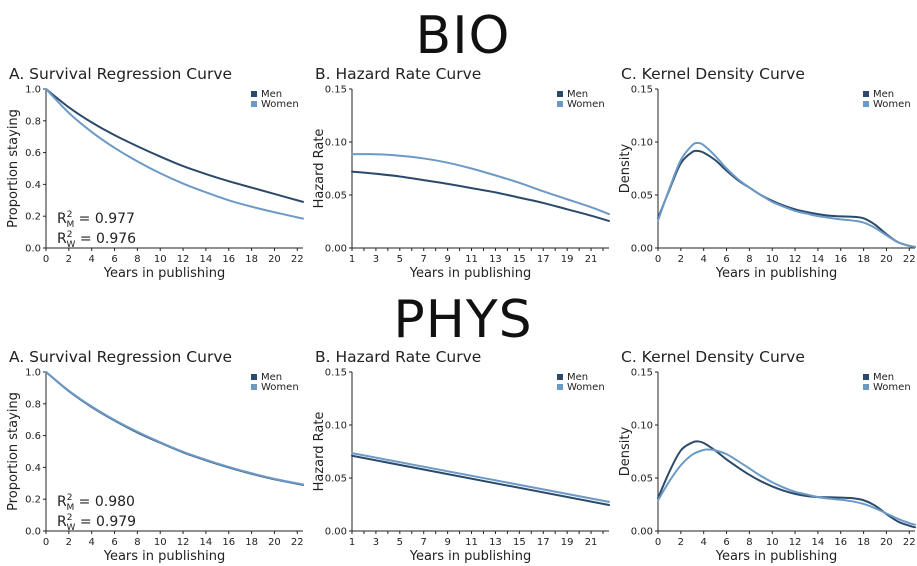 The width and height of the screenshot is (917, 566). Describe the element at coordinates (336, 90) in the screenshot. I see `y-tick-label: 0.15` at that location.